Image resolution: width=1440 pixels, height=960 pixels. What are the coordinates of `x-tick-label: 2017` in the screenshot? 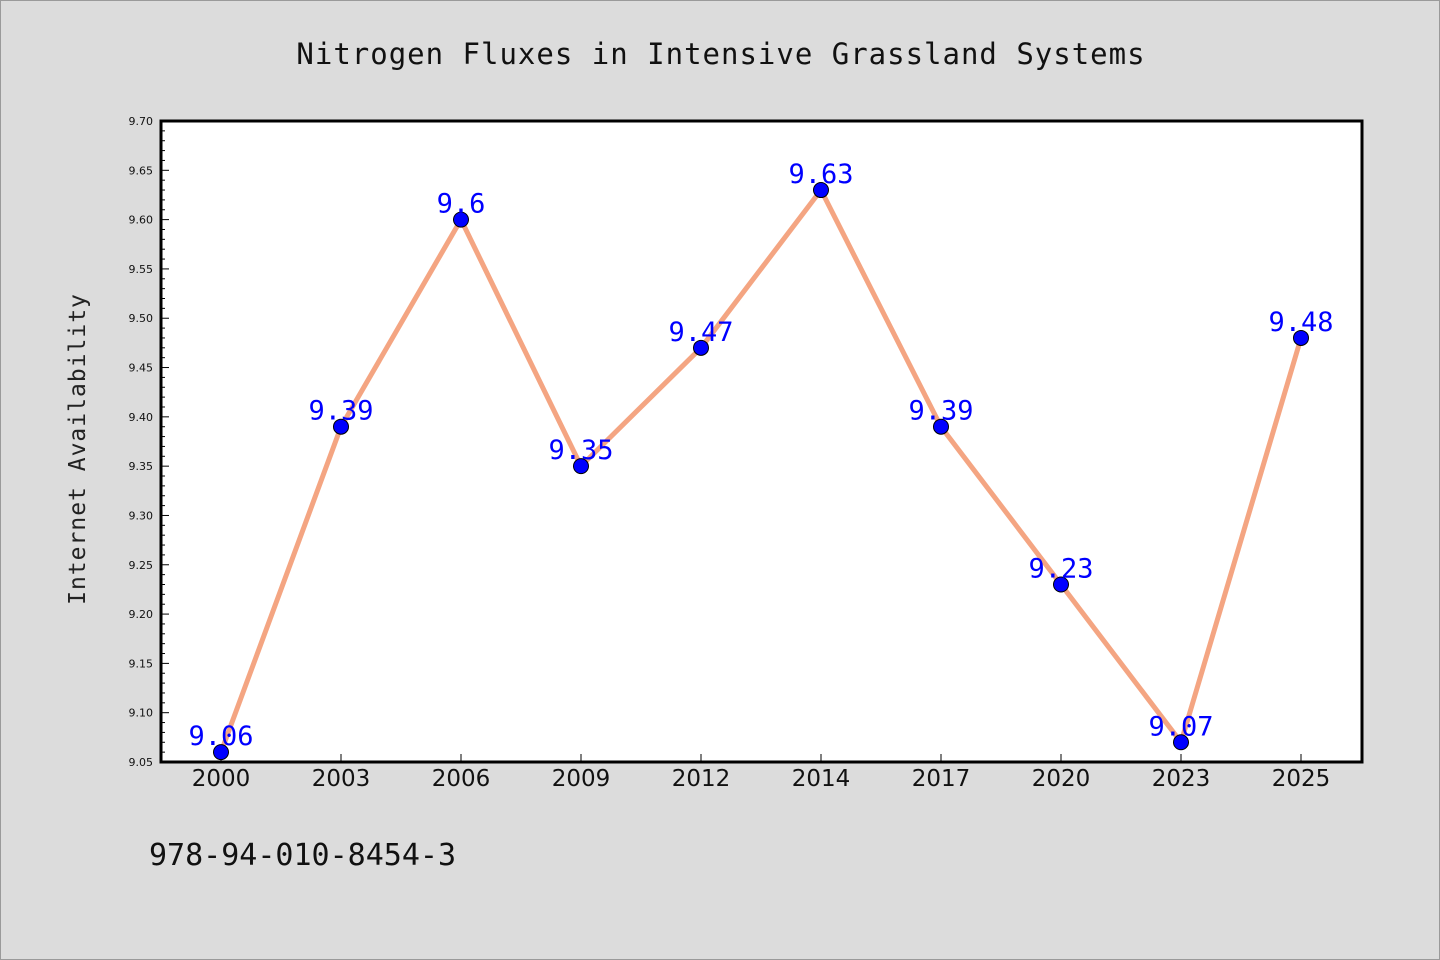 It's located at (941, 779).